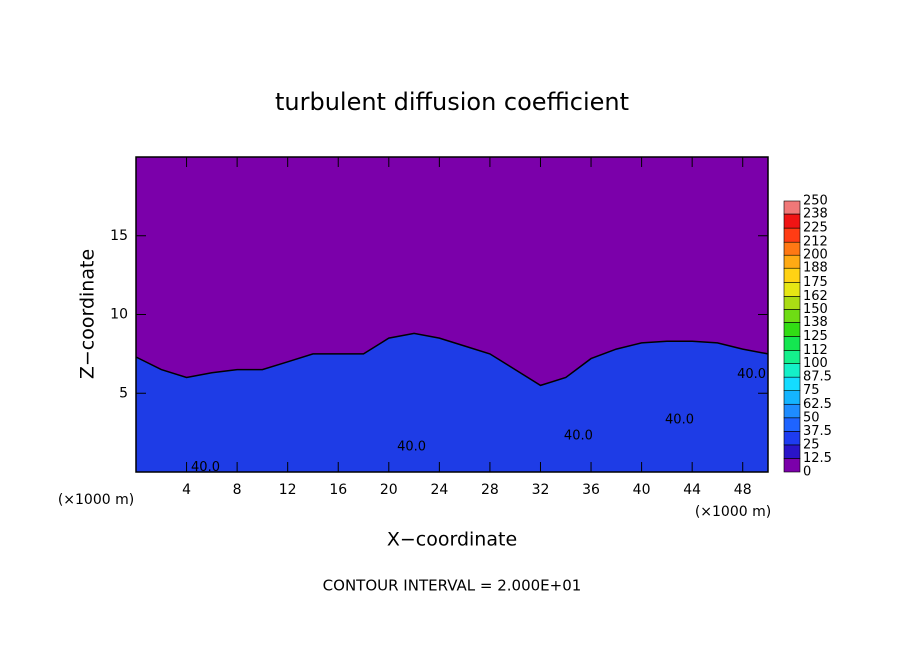 The height and width of the screenshot is (654, 904). Describe the element at coordinates (452, 586) in the screenshot. I see `footer: CONTOUR INTERVAL = 2.000E+01` at that location.